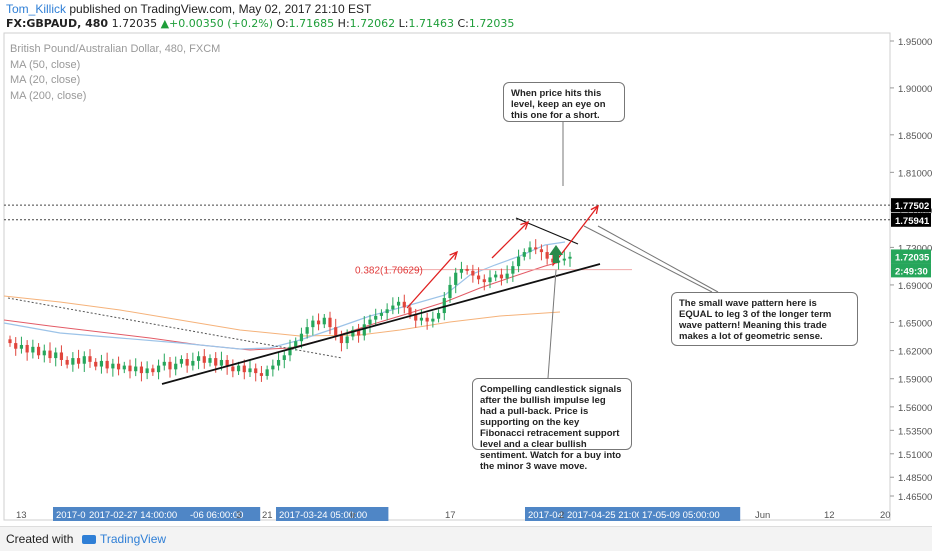  Describe the element at coordinates (556, 254) in the screenshot. I see `buy-signal-arrow-icon` at that location.